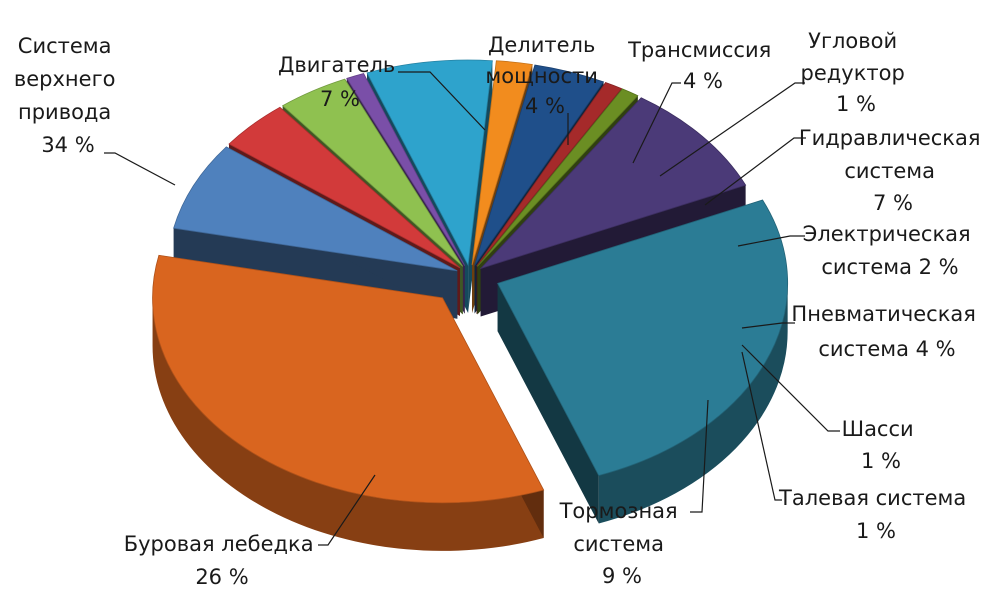 This screenshot has width=1000, height=601. What do you see at coordinates (853, 73) in the screenshot?
I see `label-angle-gearbox-line2: редуктор` at bounding box center [853, 73].